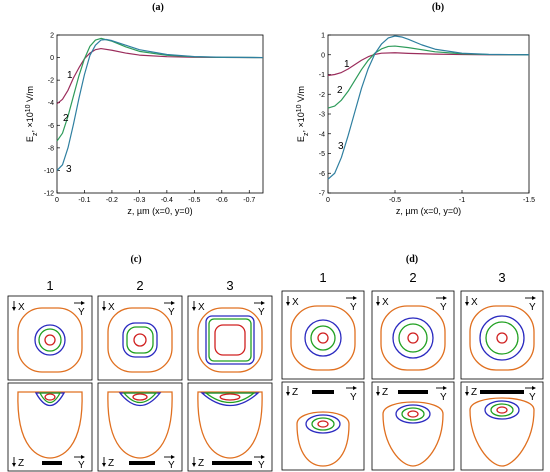 This screenshot has width=550, height=472. What do you see at coordinates (158, 7) in the screenshot?
I see `panel-label-a: (a)` at bounding box center [158, 7].